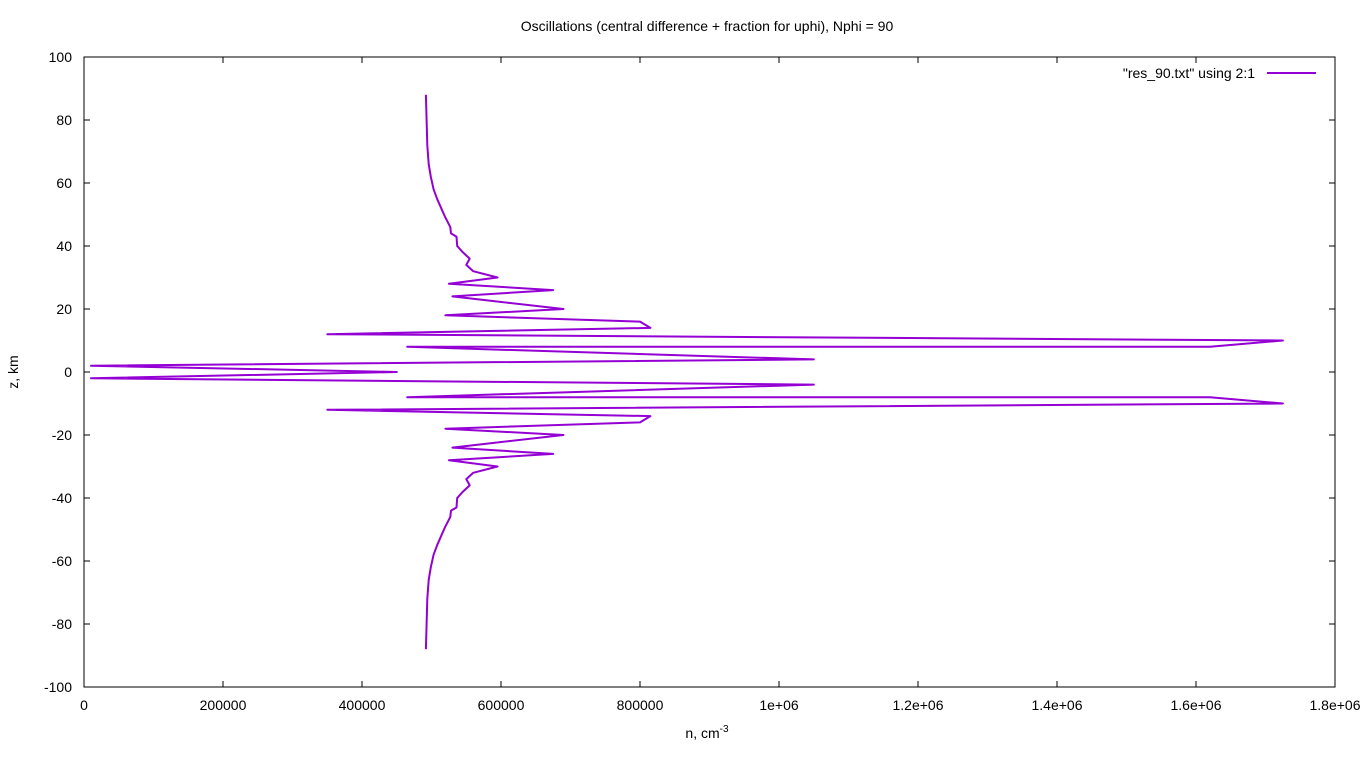  What do you see at coordinates (779, 705) in the screenshot?
I see `x-tick-label: 1e+06` at bounding box center [779, 705].